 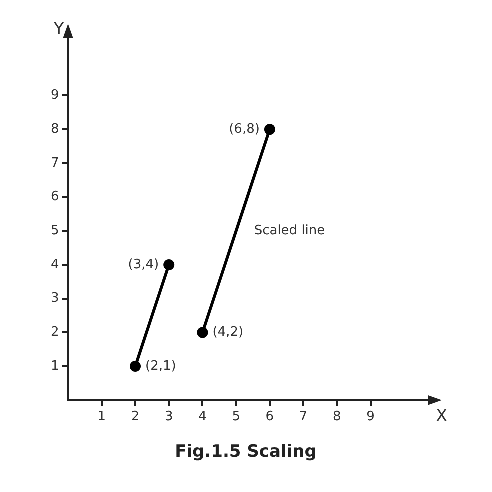 I want to click on y-tick-label: 2, so click(x=55, y=332).